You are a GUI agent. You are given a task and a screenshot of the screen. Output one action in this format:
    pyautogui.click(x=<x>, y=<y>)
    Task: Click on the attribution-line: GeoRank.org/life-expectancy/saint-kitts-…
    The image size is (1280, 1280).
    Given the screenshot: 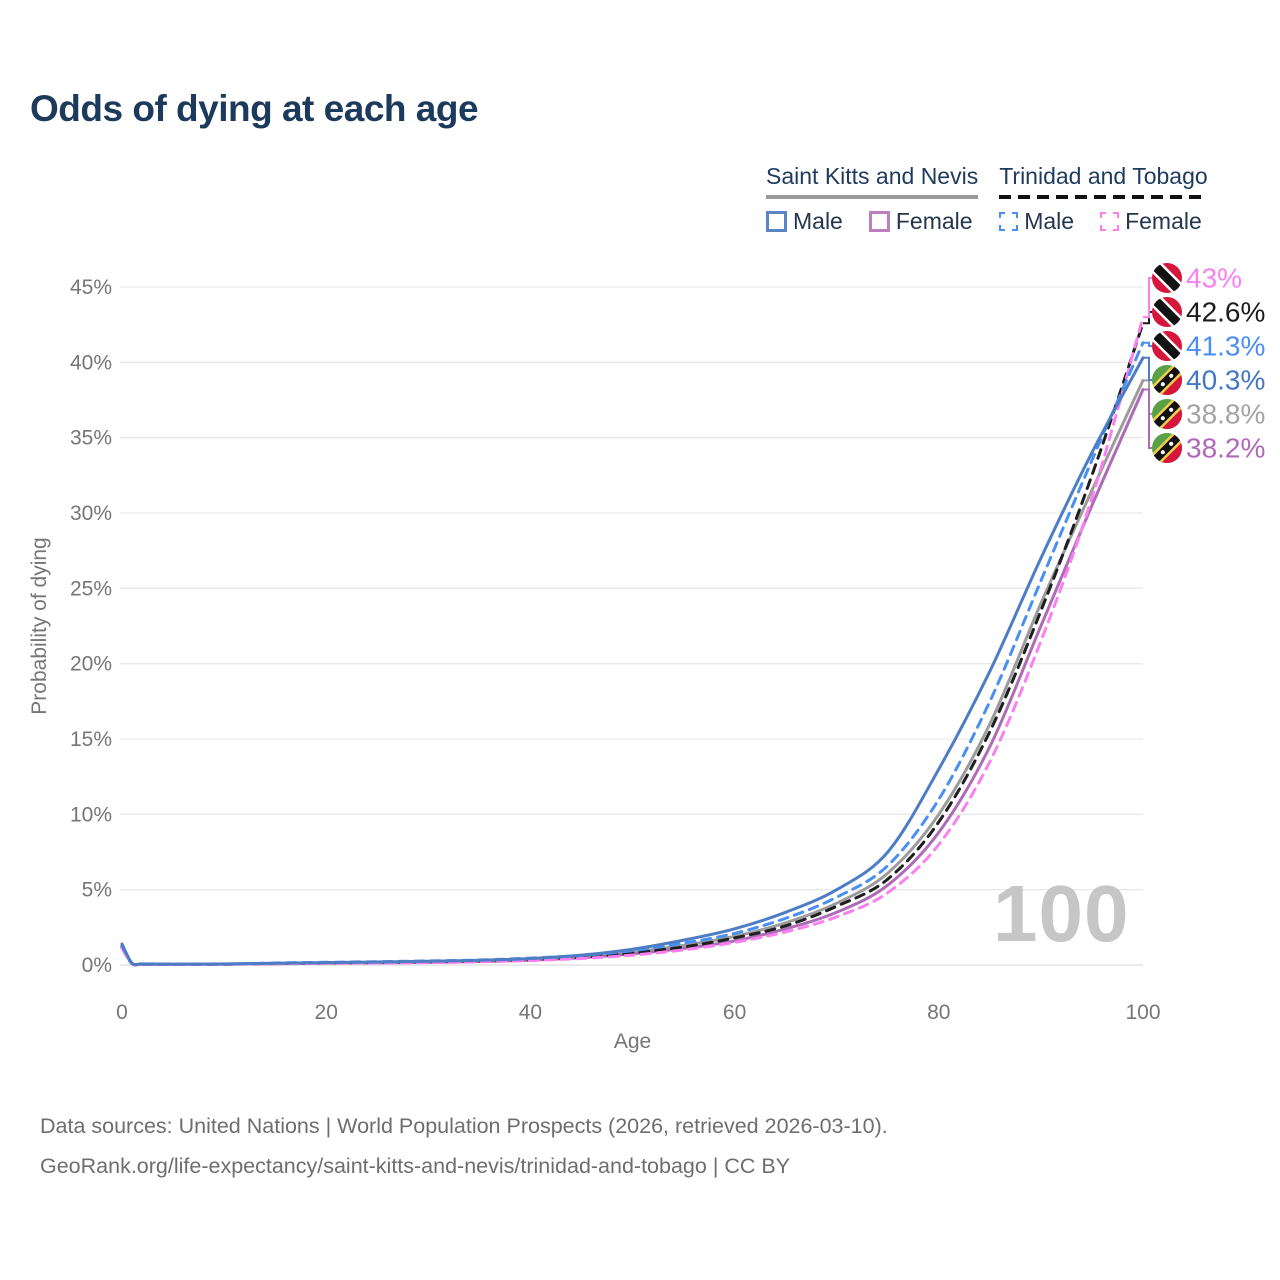 What is the action you would take?
    pyautogui.click(x=415, y=1166)
    